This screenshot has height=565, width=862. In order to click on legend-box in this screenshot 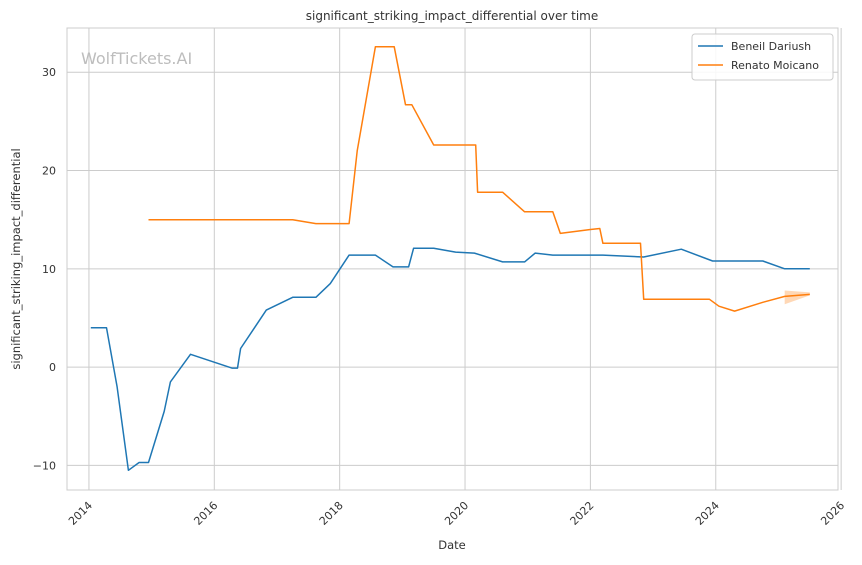, I will do `click(762, 57)`.